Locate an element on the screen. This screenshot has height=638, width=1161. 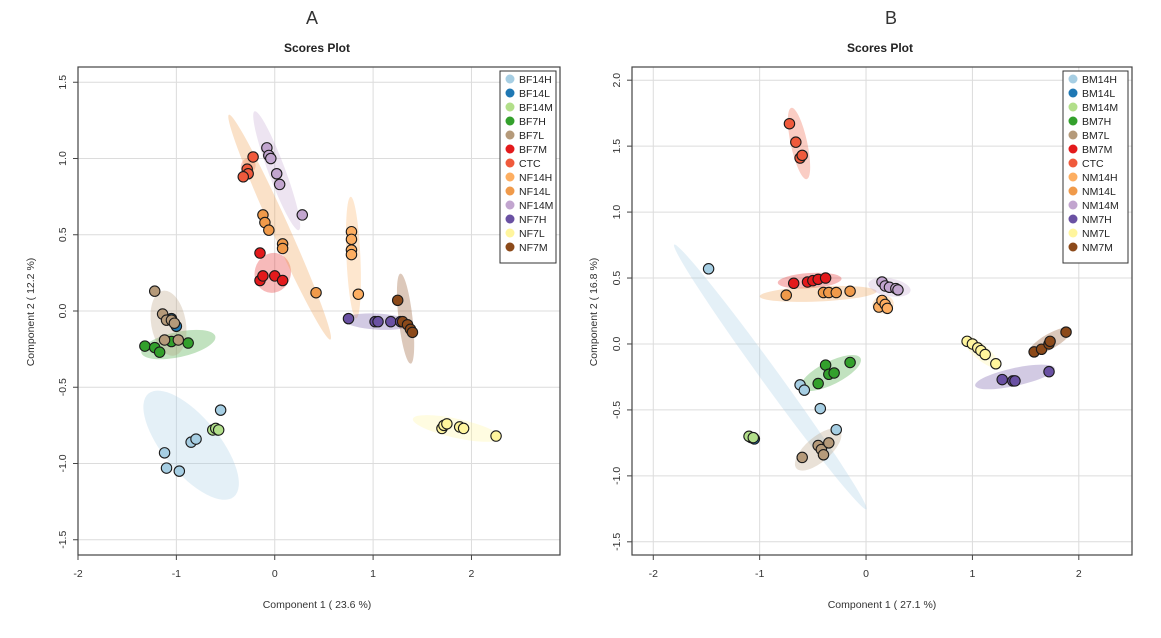
legend-label-bm7h: BM7H is located at coordinates (1096, 122).